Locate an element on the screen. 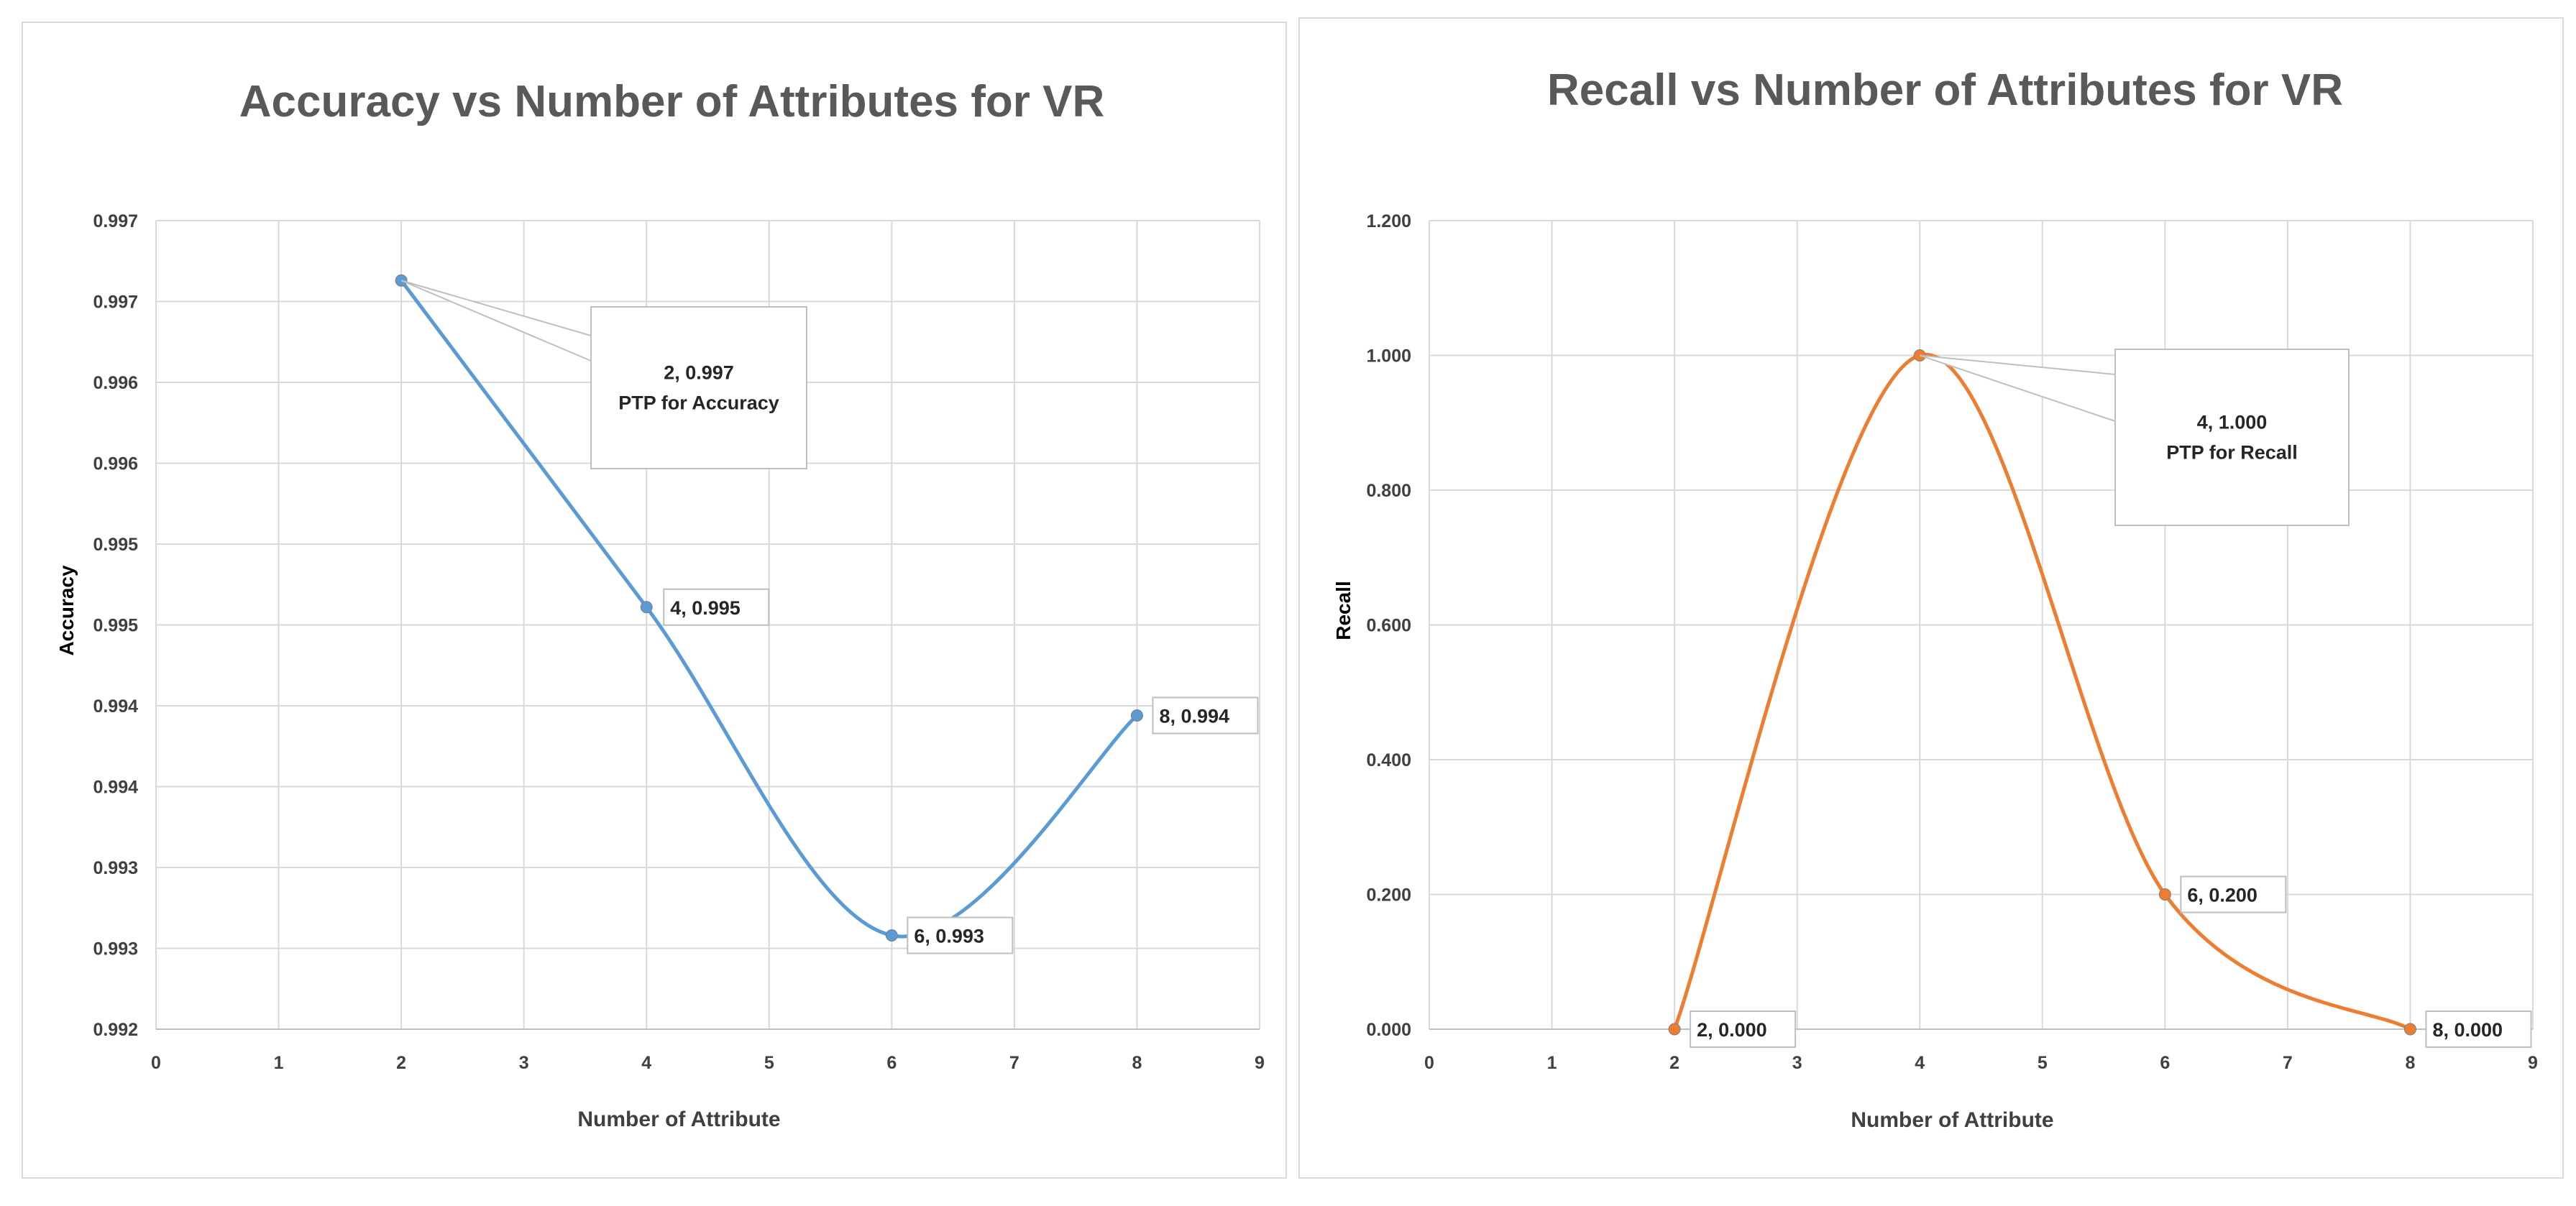 The height and width of the screenshot is (1206, 2576). chart-title: Recall vs Number of Attributes for VR is located at coordinates (1945, 90).